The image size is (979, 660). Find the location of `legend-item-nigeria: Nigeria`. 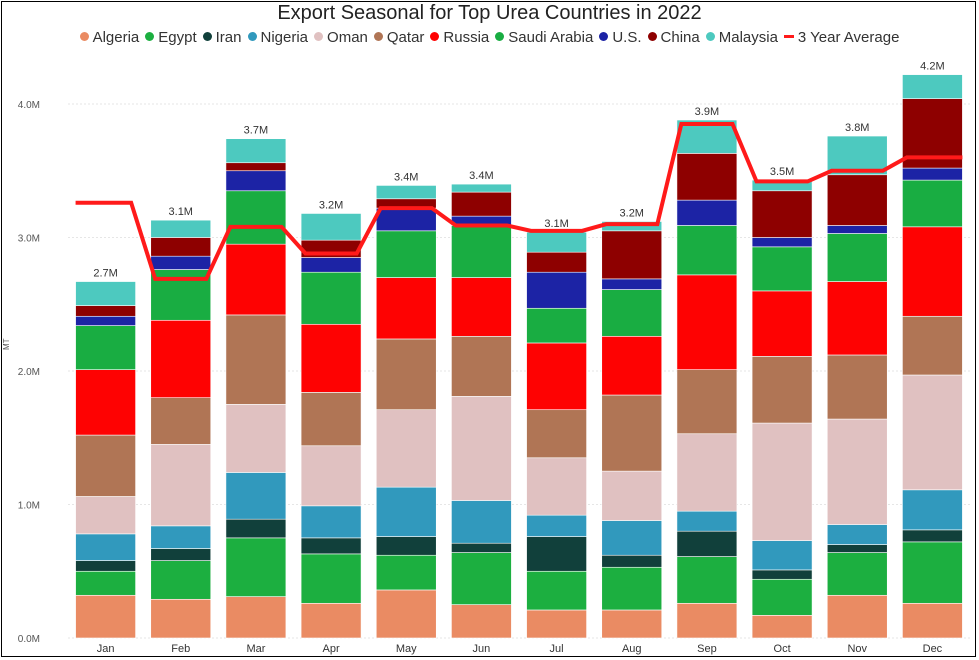

legend-item-nigeria: Nigeria is located at coordinates (278, 37).